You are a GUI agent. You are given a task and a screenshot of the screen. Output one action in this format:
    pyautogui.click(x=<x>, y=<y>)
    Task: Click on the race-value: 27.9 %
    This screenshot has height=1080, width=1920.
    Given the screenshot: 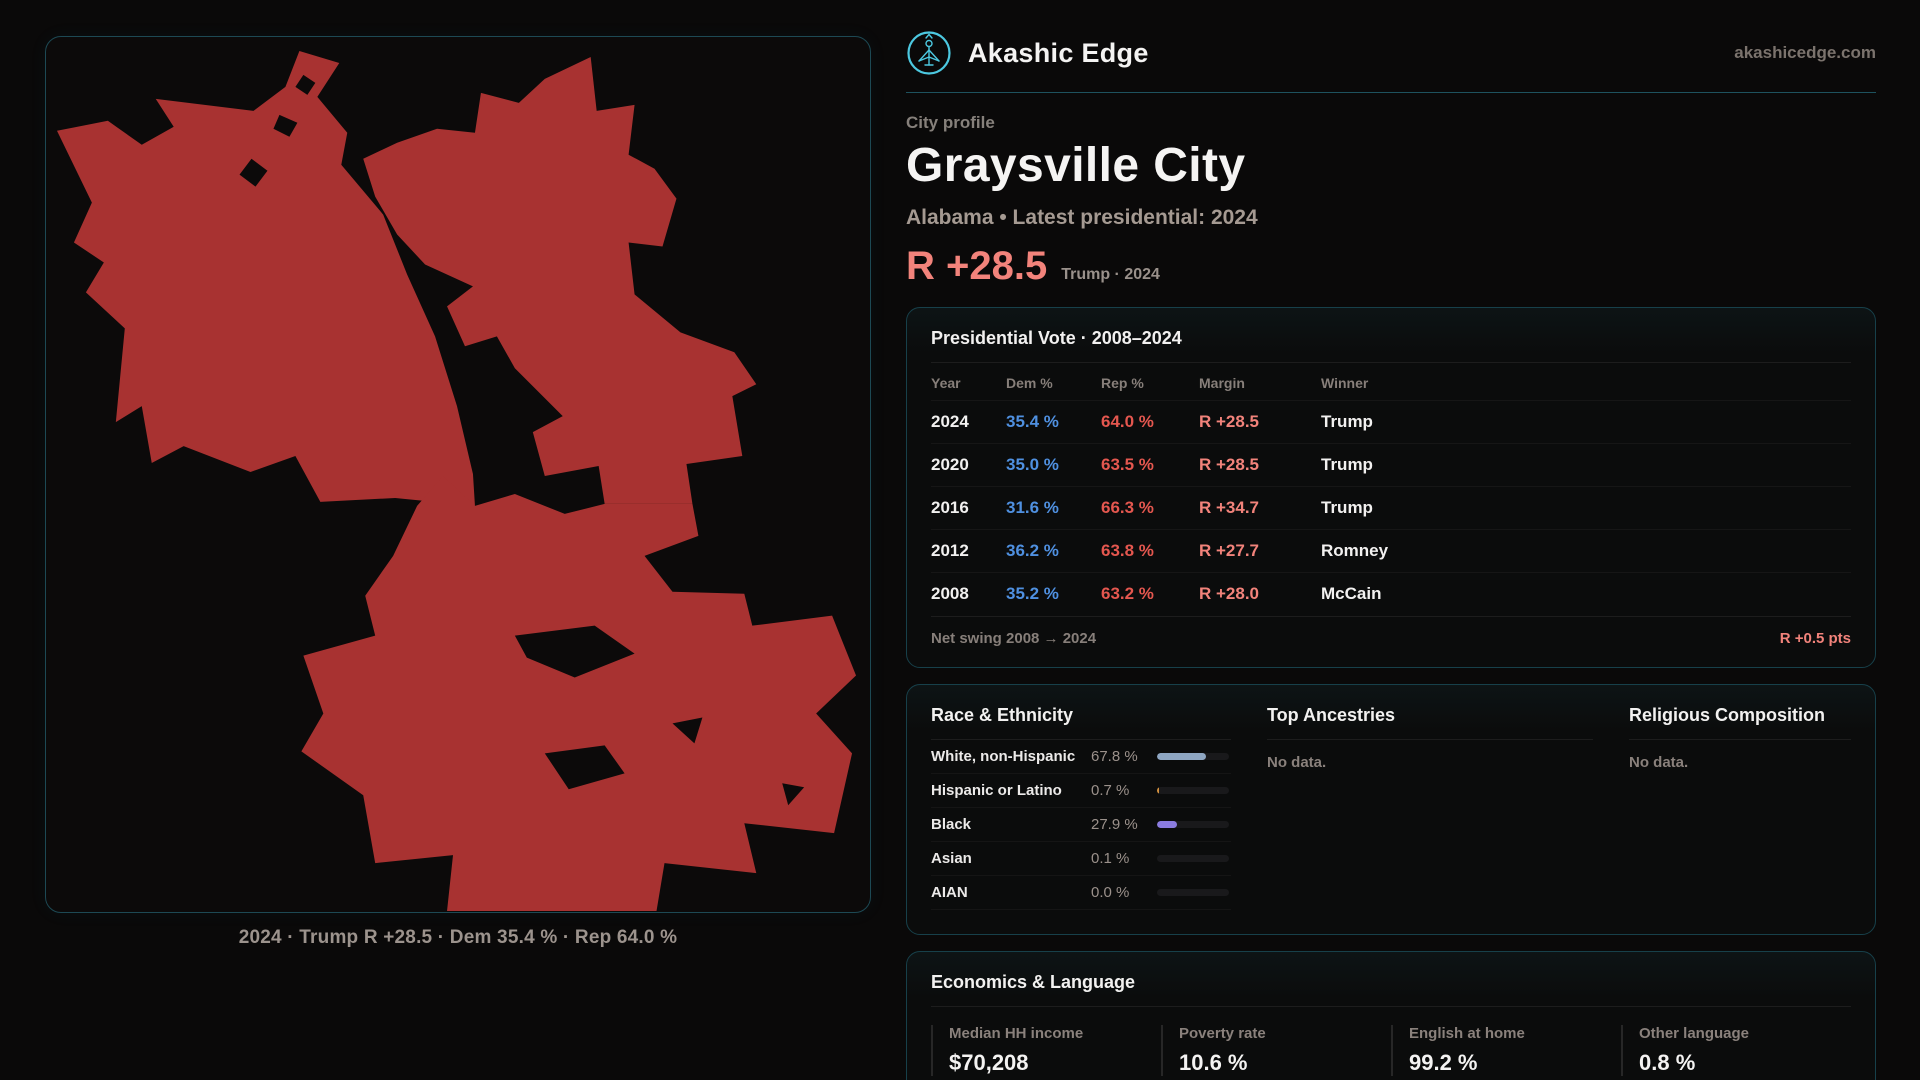 What is the action you would take?
    pyautogui.click(x=1114, y=825)
    